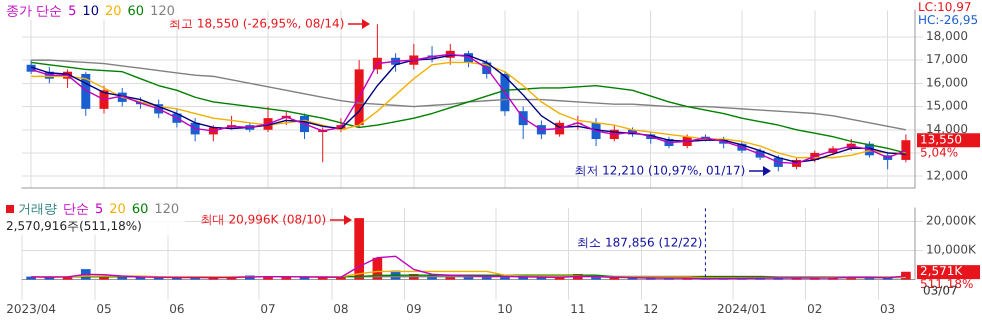 This screenshot has height=320, width=982. Describe the element at coordinates (505, 309) in the screenshot. I see `x-tick-label: 10` at that location.